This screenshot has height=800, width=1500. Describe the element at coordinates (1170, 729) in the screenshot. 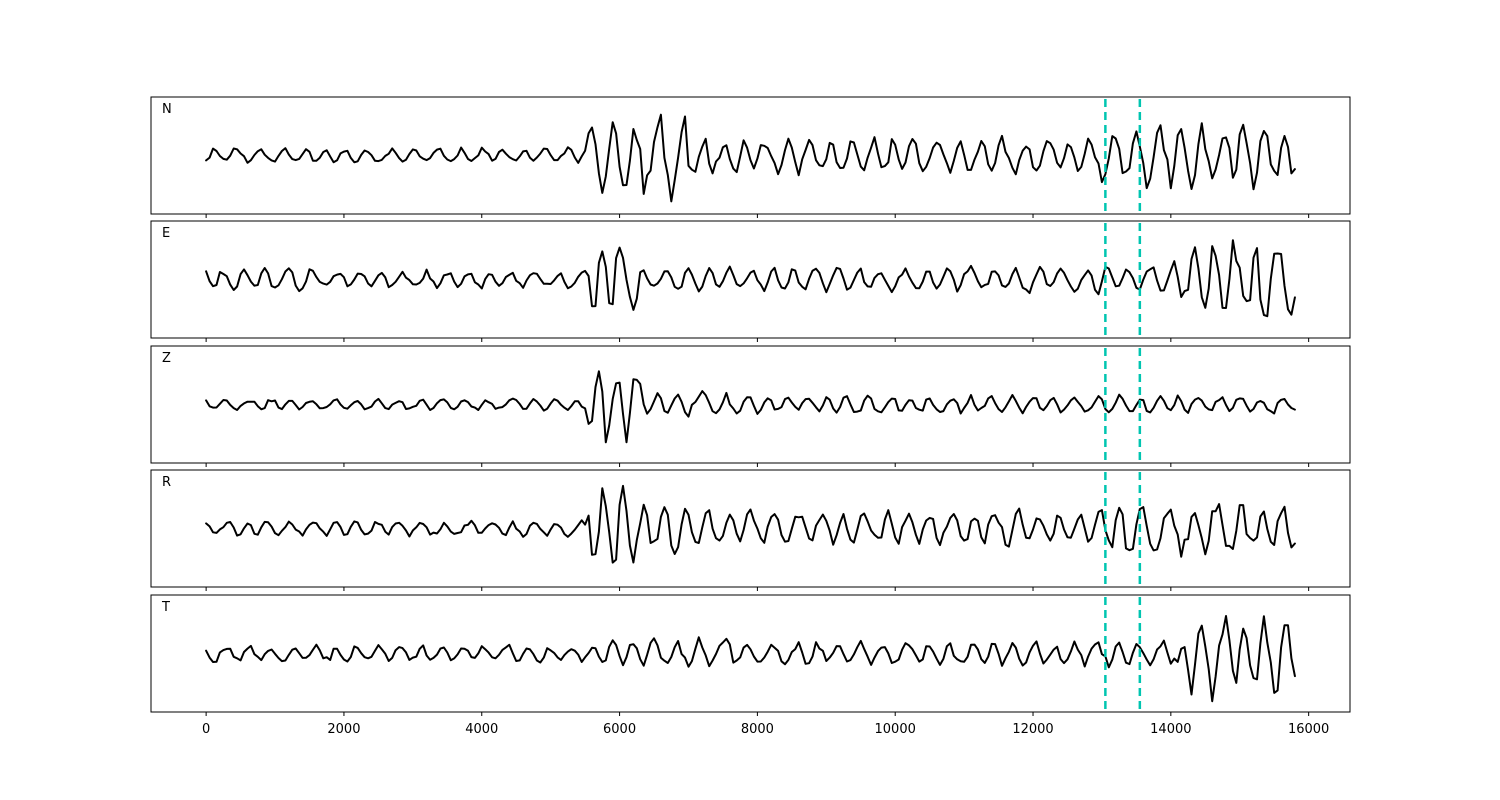

I see `x-tick-label: 14000` at that location.